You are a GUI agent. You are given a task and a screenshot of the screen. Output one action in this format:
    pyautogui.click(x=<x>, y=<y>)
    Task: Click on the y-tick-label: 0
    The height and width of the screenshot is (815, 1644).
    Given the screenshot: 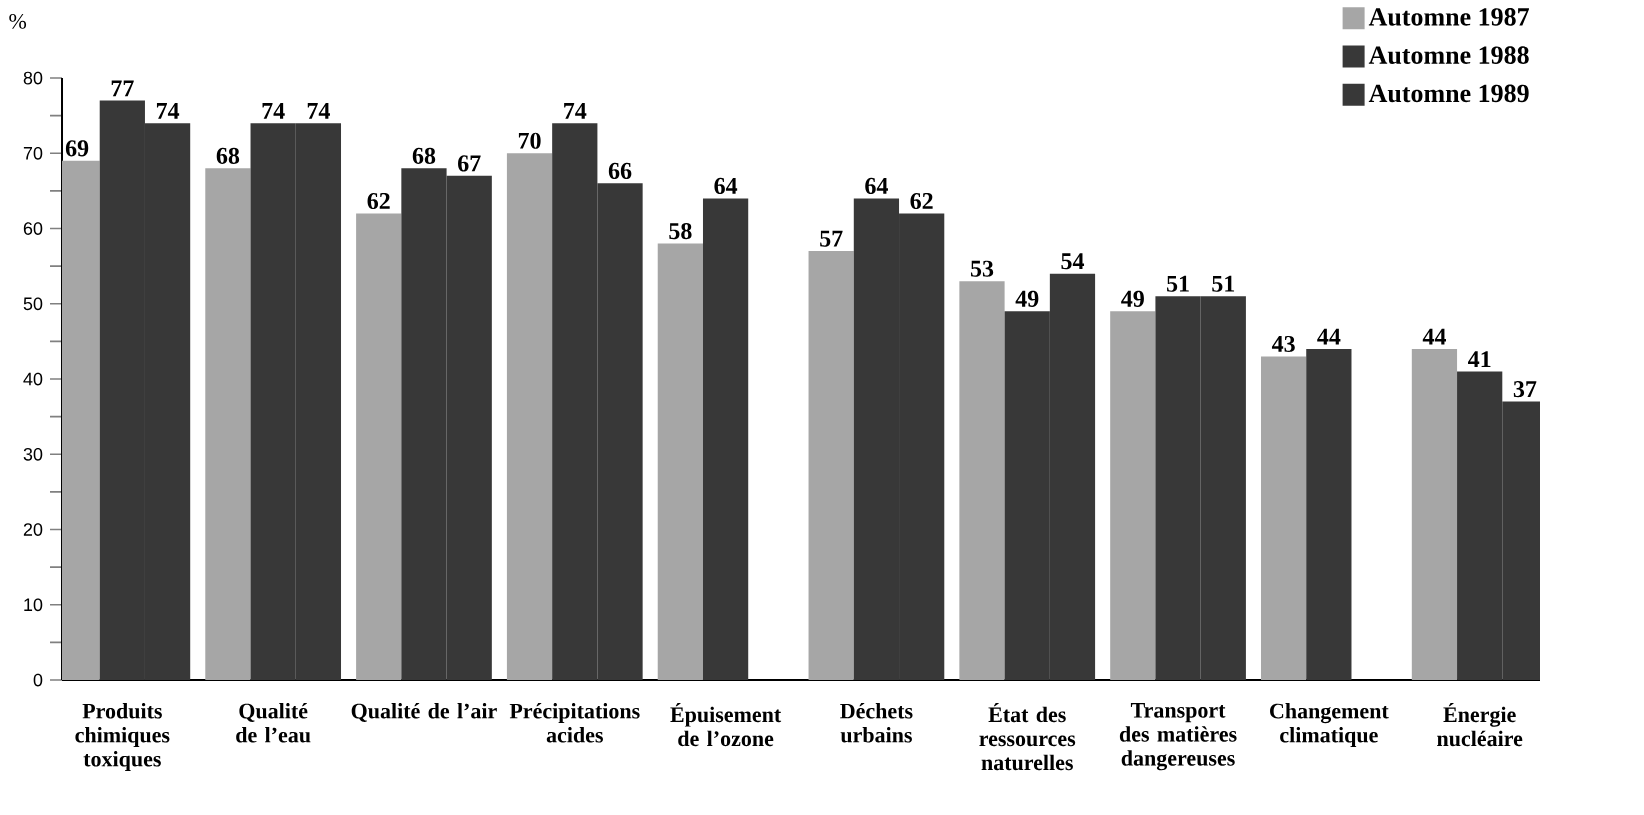 What is the action you would take?
    pyautogui.click(x=38, y=680)
    